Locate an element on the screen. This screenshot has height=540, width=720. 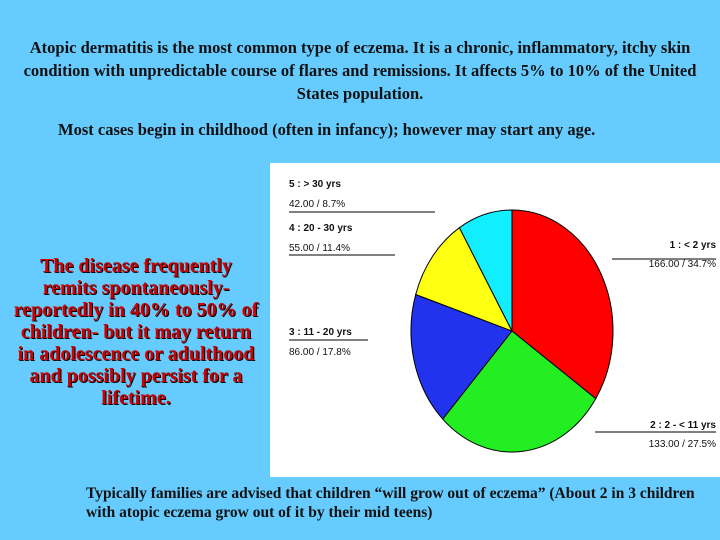
slice-value-5: 42.00 / 8.7% is located at coordinates (317, 204).